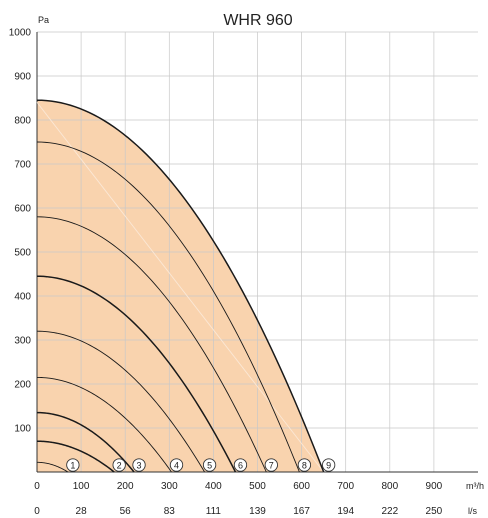 Image resolution: width=488 pixels, height=518 pixels. Describe the element at coordinates (257, 20) in the screenshot. I see `chart-title: WHR 960` at that location.